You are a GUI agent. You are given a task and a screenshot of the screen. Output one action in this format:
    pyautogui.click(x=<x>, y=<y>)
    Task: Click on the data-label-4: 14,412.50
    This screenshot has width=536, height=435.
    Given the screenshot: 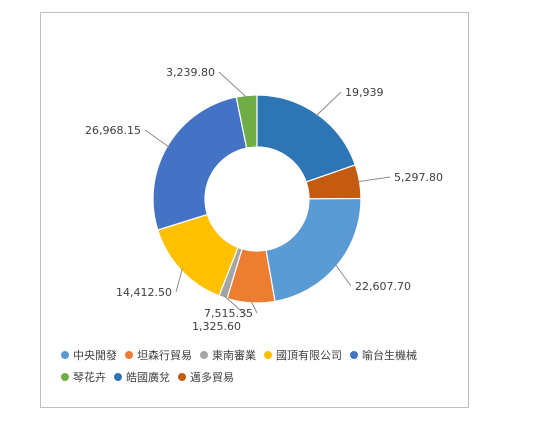 What is the action you would take?
    pyautogui.click(x=144, y=292)
    